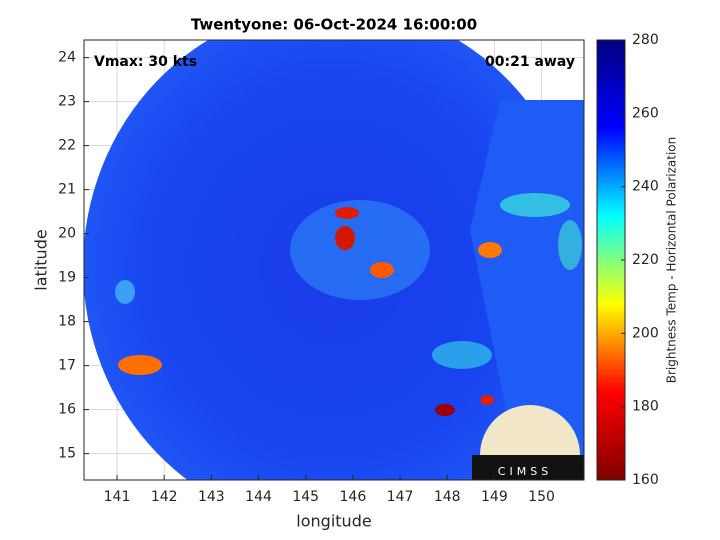 This screenshot has height=540, width=720. What do you see at coordinates (645, 480) in the screenshot?
I see `colorbar-tick-label: 160` at bounding box center [645, 480].